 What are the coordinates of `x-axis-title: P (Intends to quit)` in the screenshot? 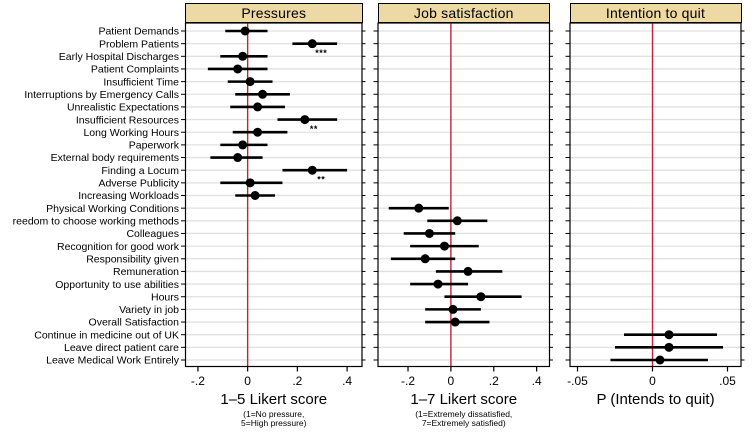 It's located at (655, 399).